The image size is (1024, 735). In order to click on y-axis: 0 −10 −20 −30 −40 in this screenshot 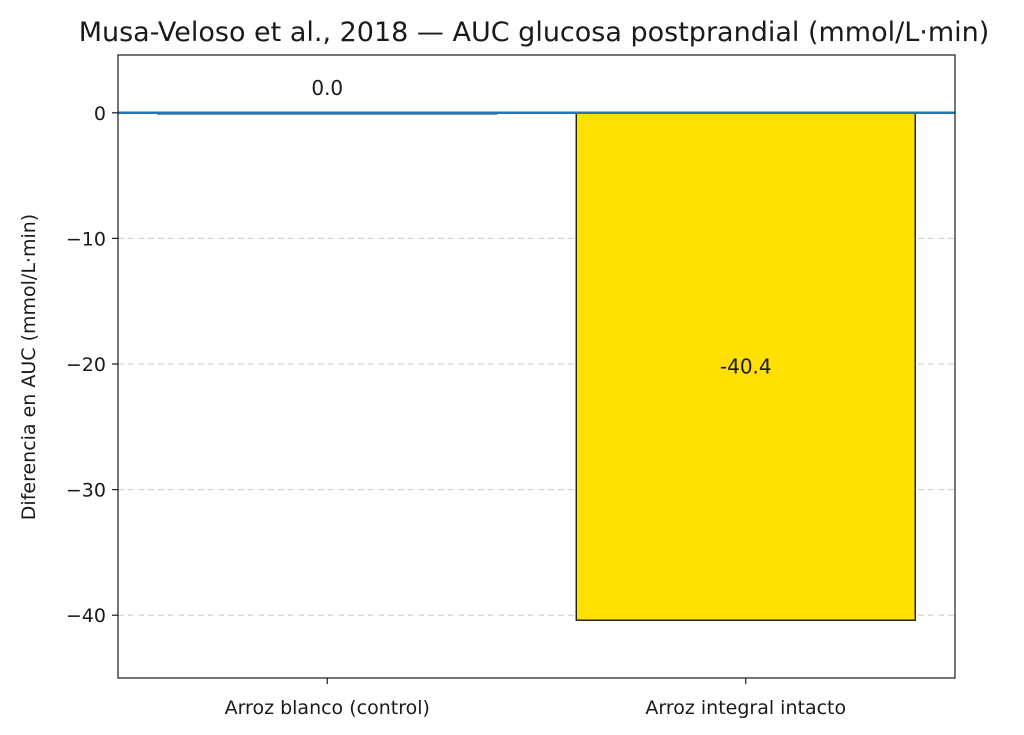, I will do `click(92, 365)`.